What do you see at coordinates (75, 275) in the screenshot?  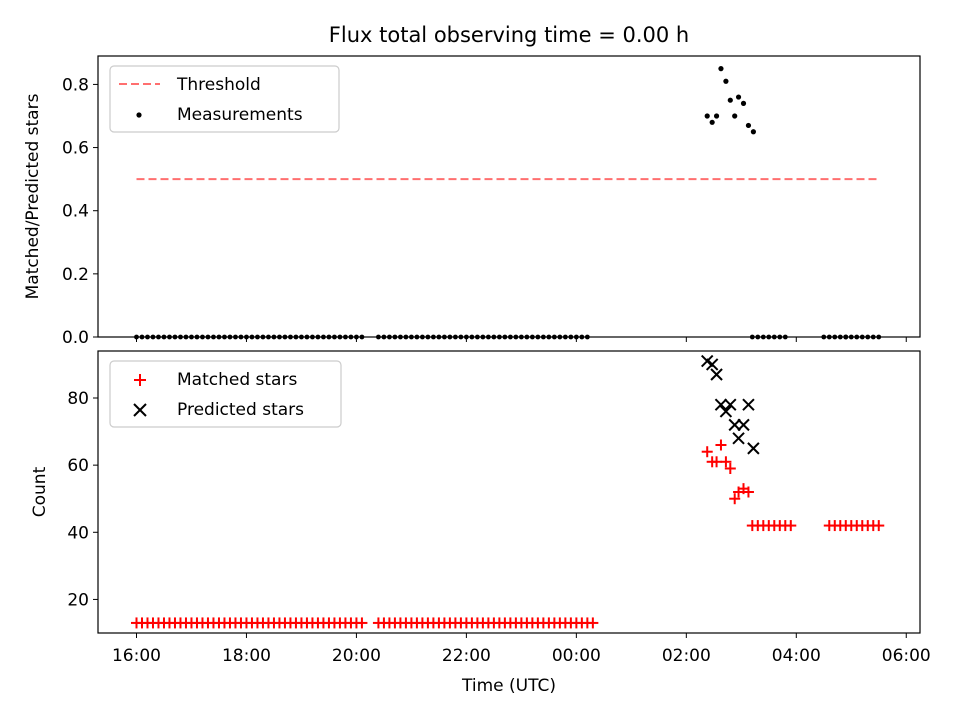 I see `top-y-tick-label: 0.2` at bounding box center [75, 275].